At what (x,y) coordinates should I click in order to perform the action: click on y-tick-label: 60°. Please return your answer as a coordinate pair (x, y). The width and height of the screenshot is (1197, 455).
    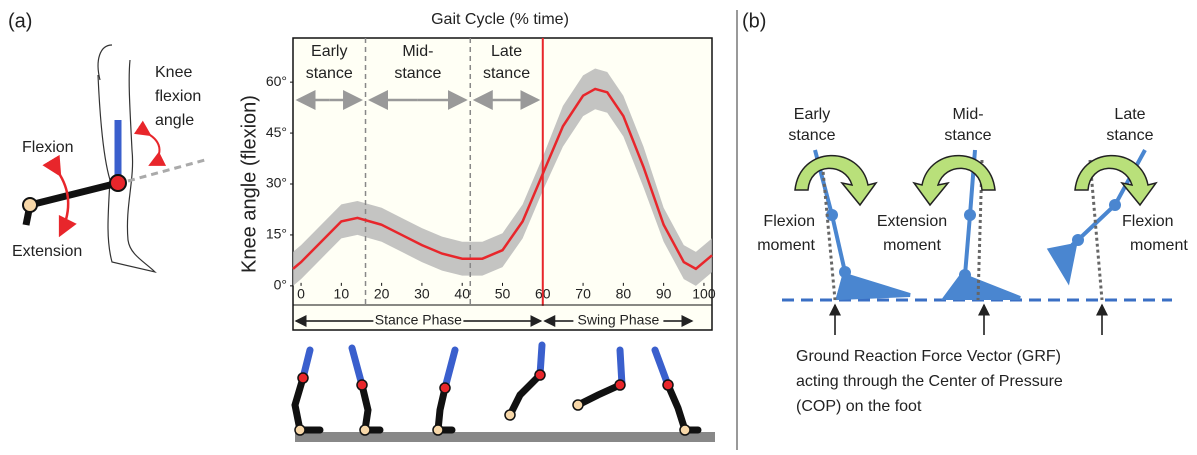
    Looking at the image, I should click on (276, 81).